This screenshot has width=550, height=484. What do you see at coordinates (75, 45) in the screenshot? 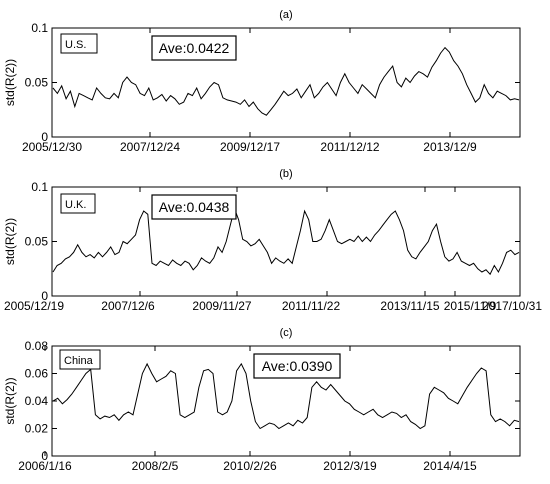
I see `legend-label: U.S.` at bounding box center [75, 45].